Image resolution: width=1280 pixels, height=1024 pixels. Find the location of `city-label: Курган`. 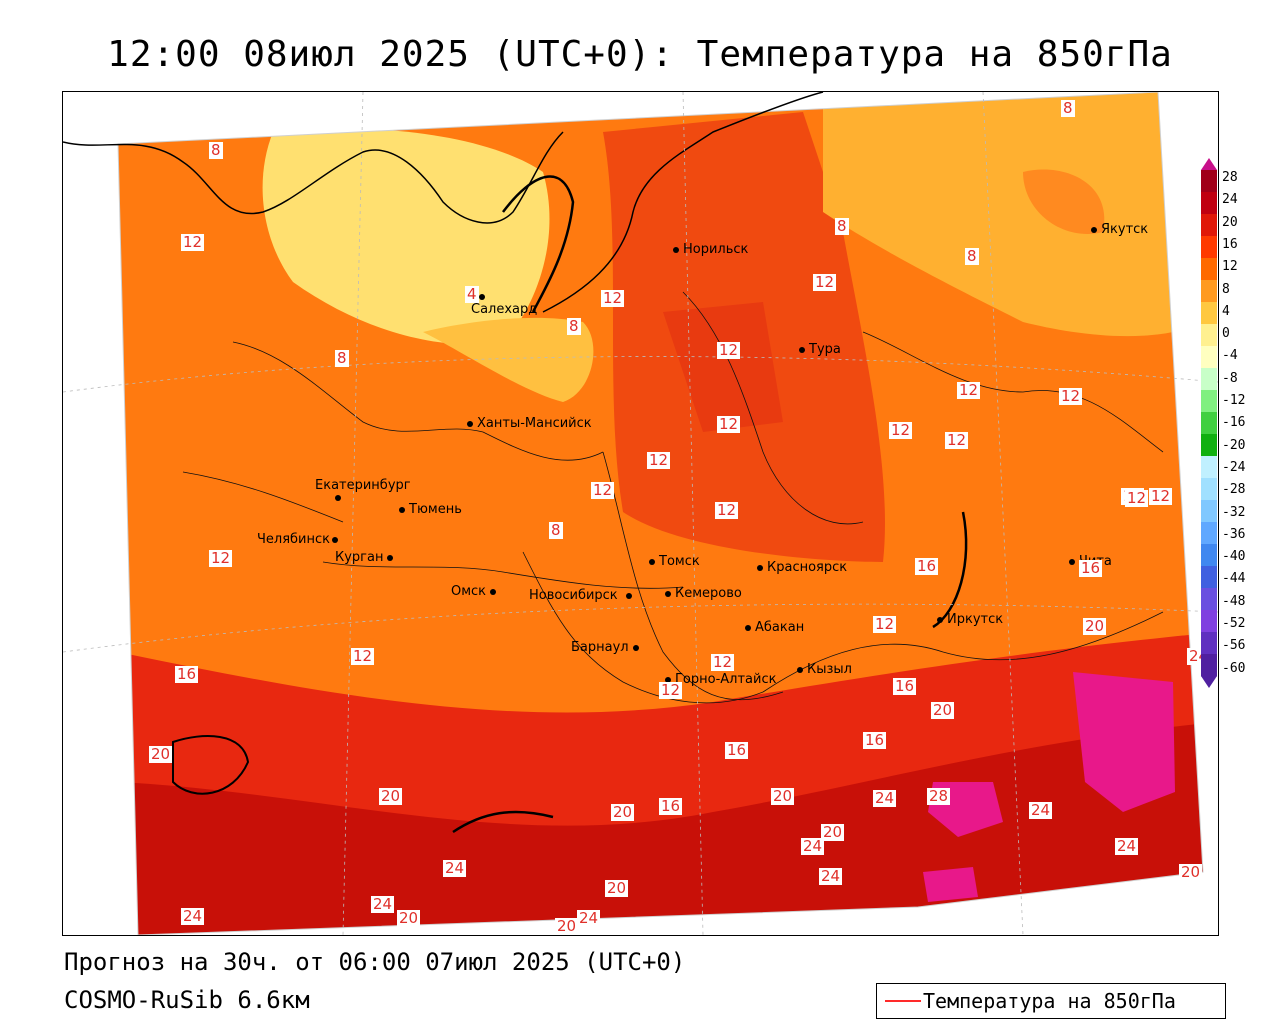

city-label: Курган is located at coordinates (366, 557).